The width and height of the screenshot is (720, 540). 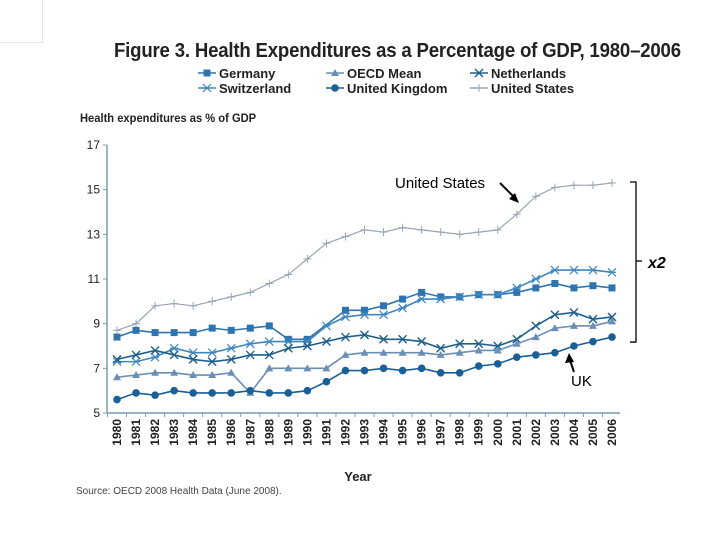 What do you see at coordinates (269, 432) in the screenshot?
I see `x-tick-label: 1988` at bounding box center [269, 432].